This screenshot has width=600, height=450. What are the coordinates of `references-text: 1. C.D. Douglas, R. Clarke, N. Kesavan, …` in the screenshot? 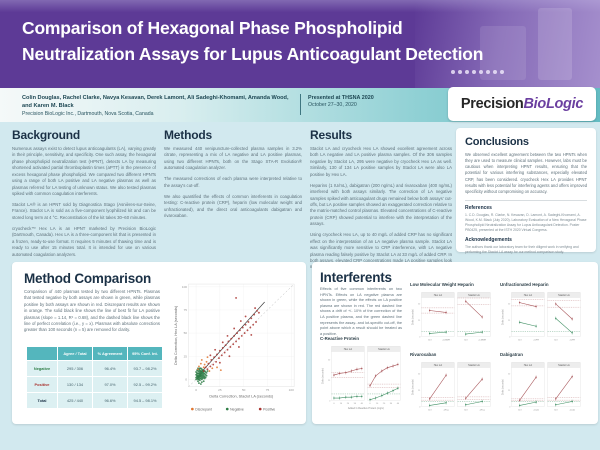 It's located at (526, 222).